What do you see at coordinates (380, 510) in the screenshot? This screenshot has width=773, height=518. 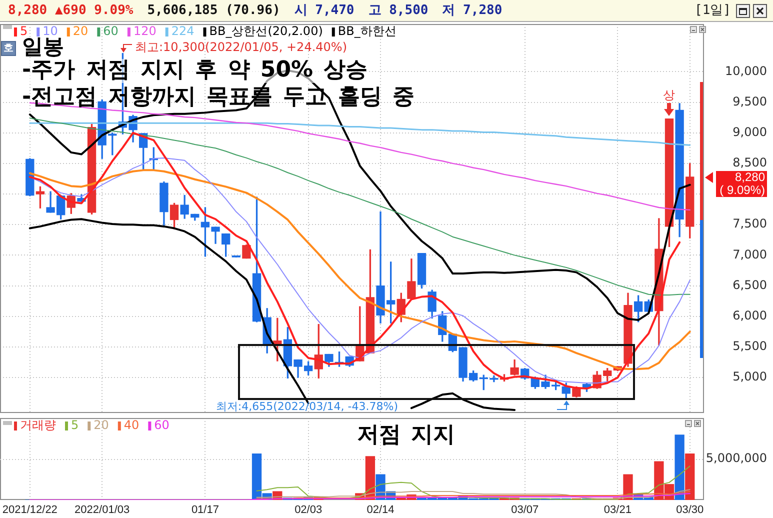 I see `x-tick-label: 02/14` at bounding box center [380, 510].